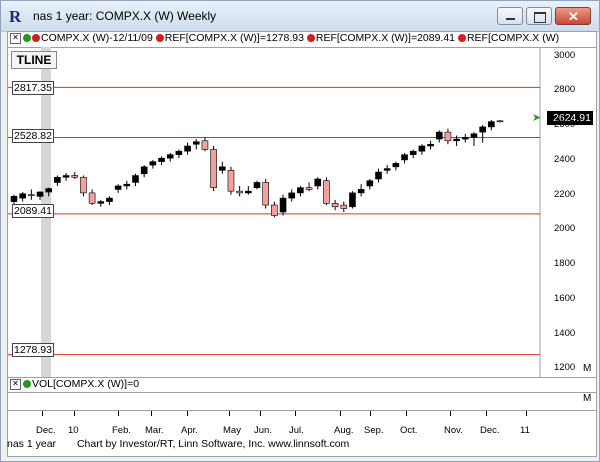 The height and width of the screenshot is (462, 600). I want to click on ref3-label: REF[COMPX.X (W), so click(513, 38).